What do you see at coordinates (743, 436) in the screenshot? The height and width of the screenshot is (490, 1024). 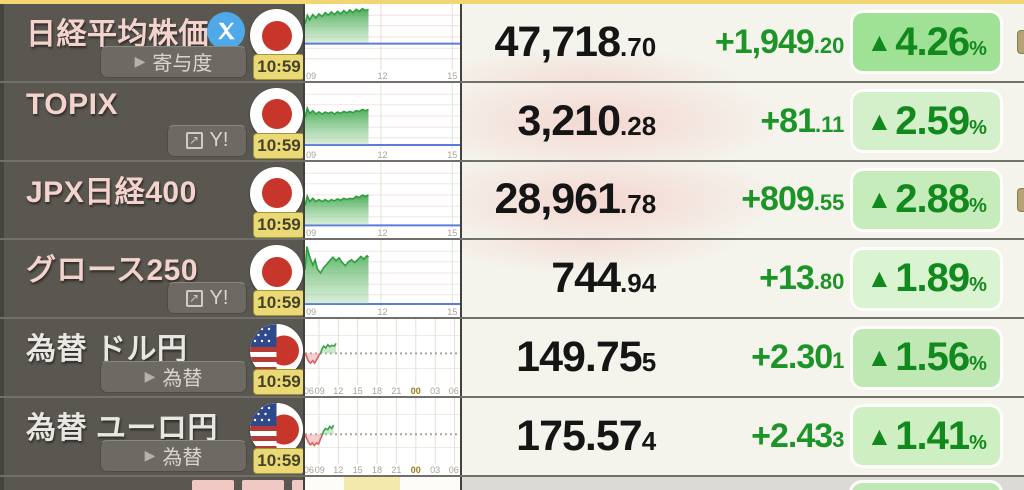 I see `quote-area: 175.574 +2.433 ▲ 1.41%` at bounding box center [743, 436].